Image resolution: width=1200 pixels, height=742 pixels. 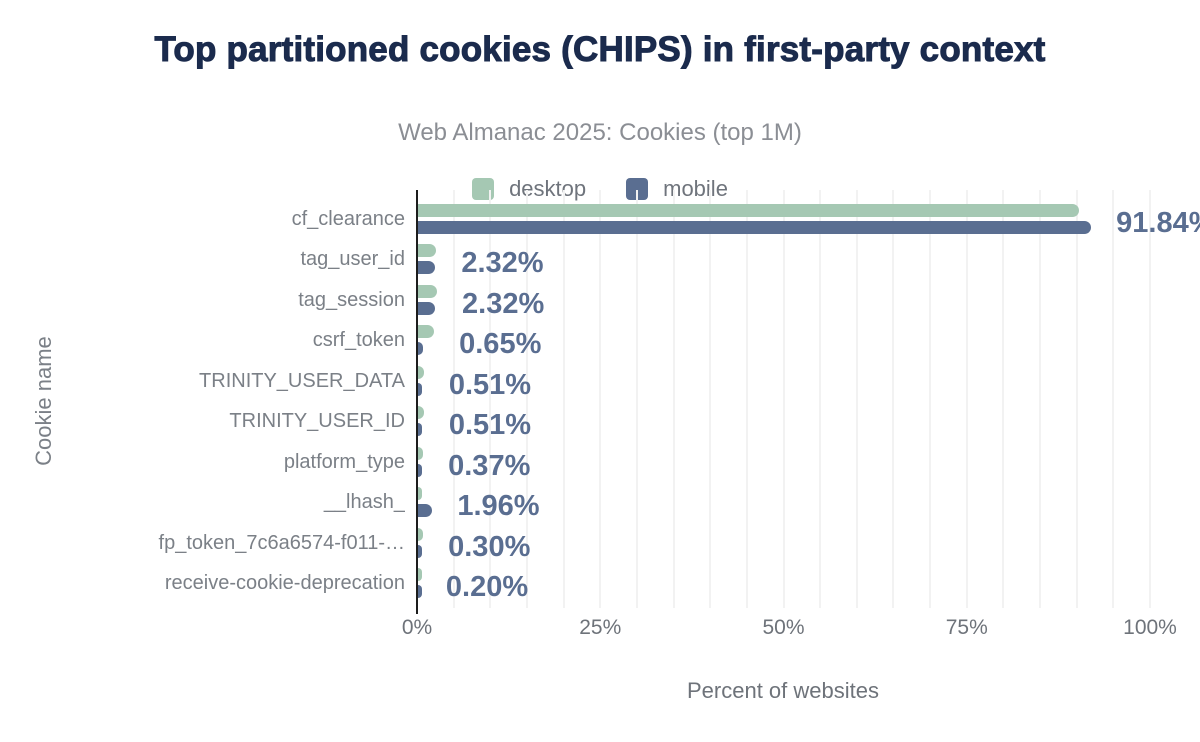 I want to click on value-label: 91.84%, so click(x=1158, y=223).